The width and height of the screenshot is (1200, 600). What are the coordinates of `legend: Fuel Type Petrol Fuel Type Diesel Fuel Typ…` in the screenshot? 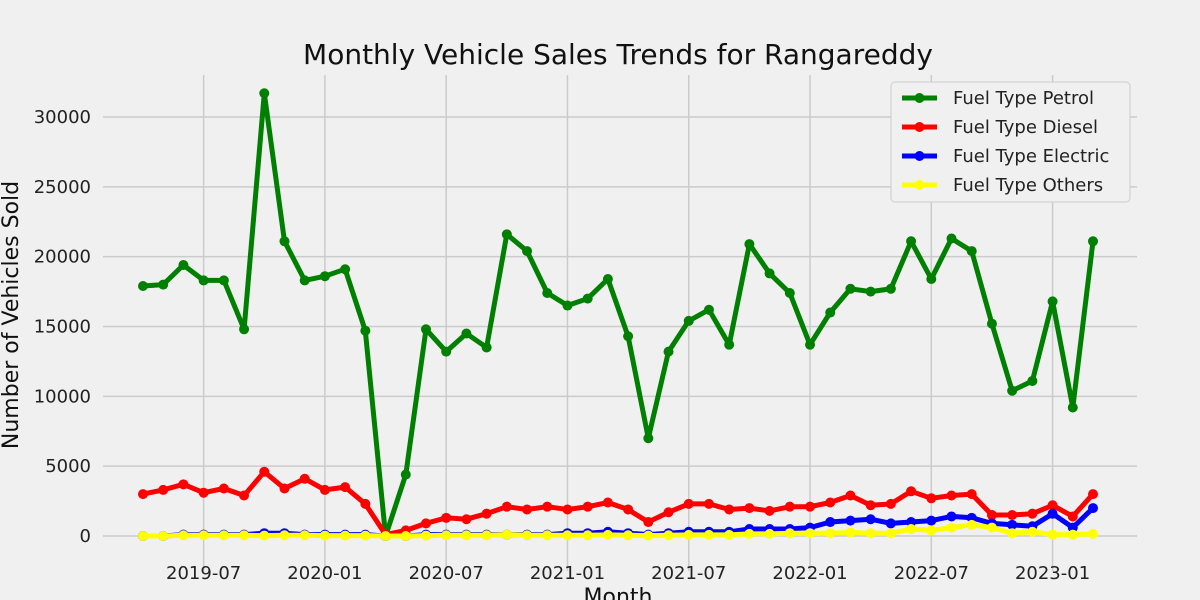 It's located at (1010, 142).